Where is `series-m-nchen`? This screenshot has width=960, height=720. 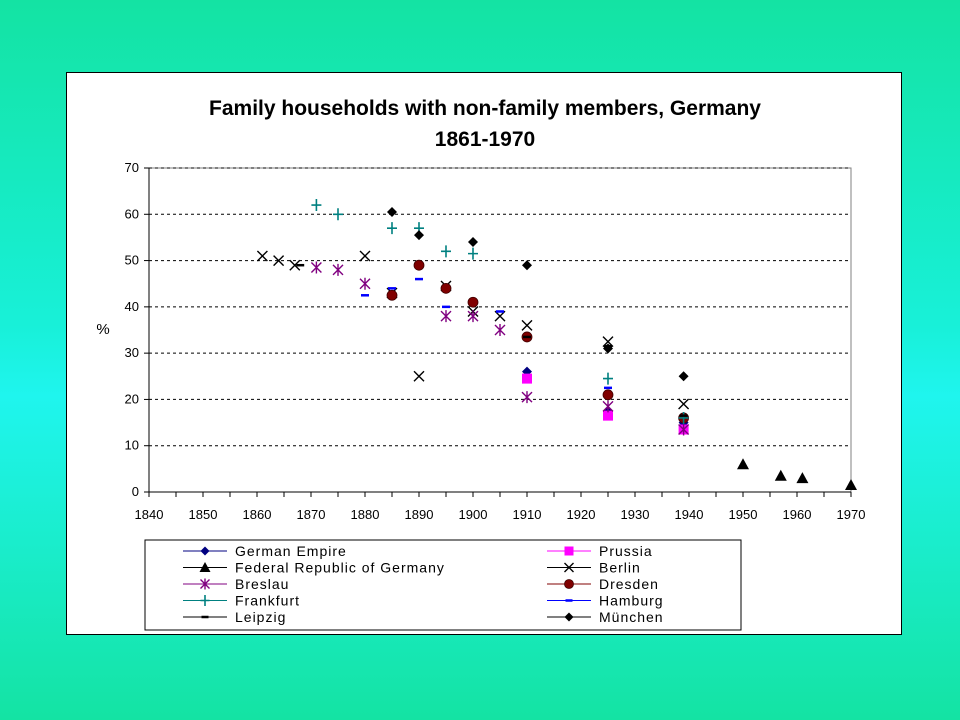 series-m-nchen is located at coordinates (538, 294).